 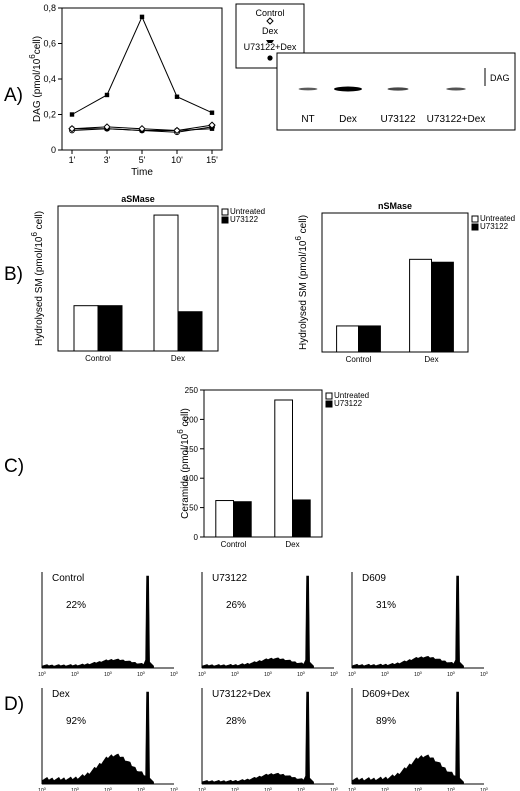 I want to click on histogram-label: D609+Dex, so click(x=386, y=694).